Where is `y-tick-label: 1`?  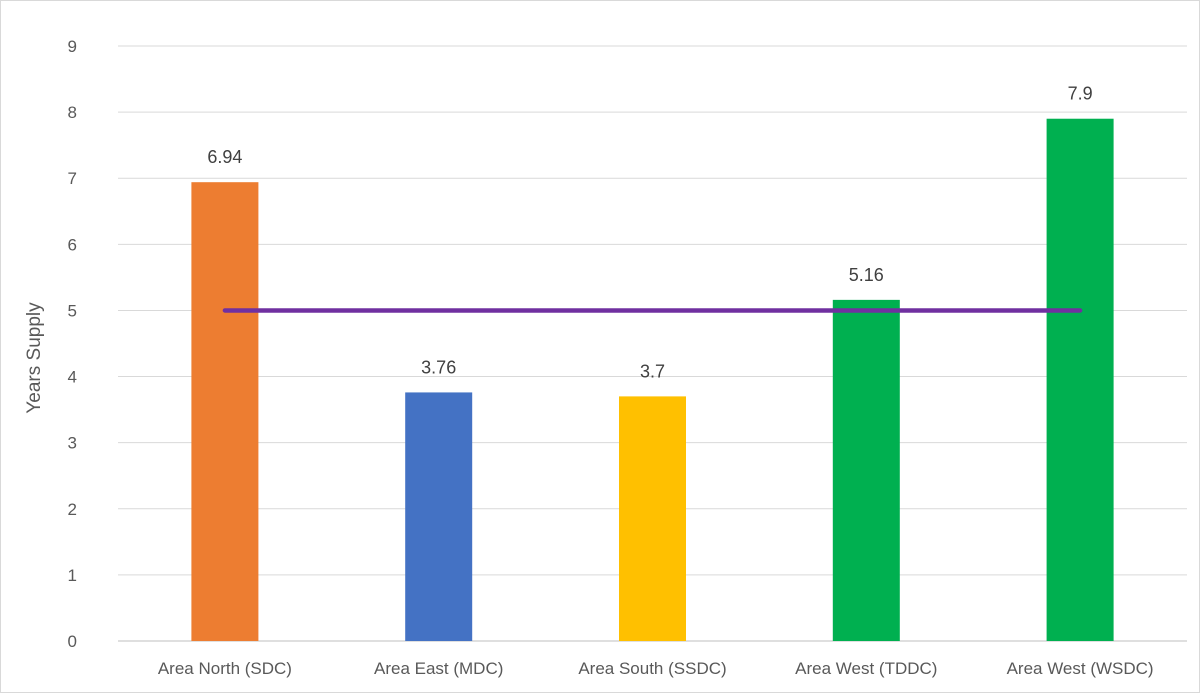
y-tick-label: 1 is located at coordinates (72, 575).